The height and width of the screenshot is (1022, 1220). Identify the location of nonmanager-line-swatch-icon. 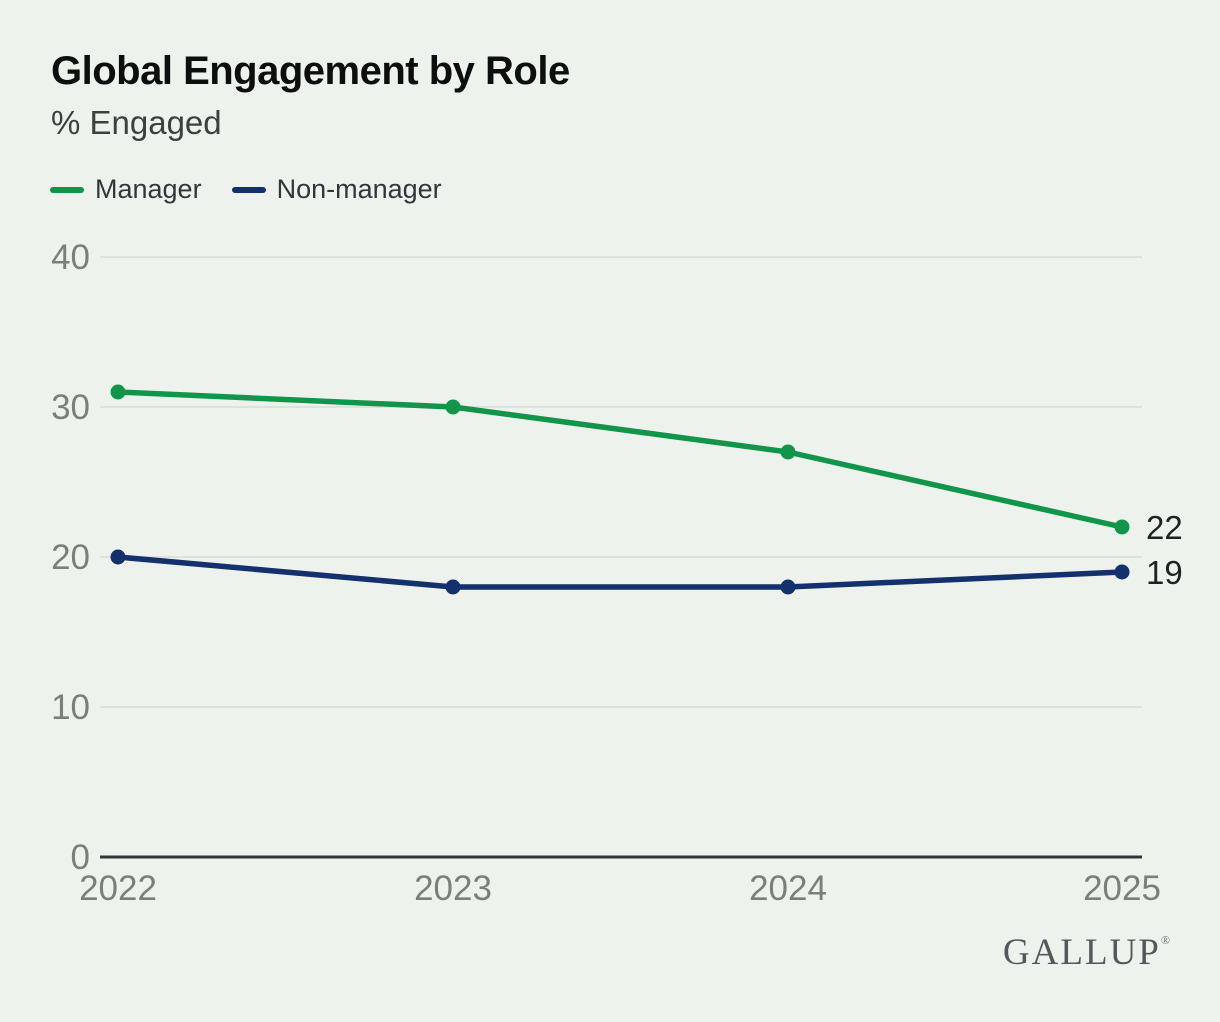
(248, 189).